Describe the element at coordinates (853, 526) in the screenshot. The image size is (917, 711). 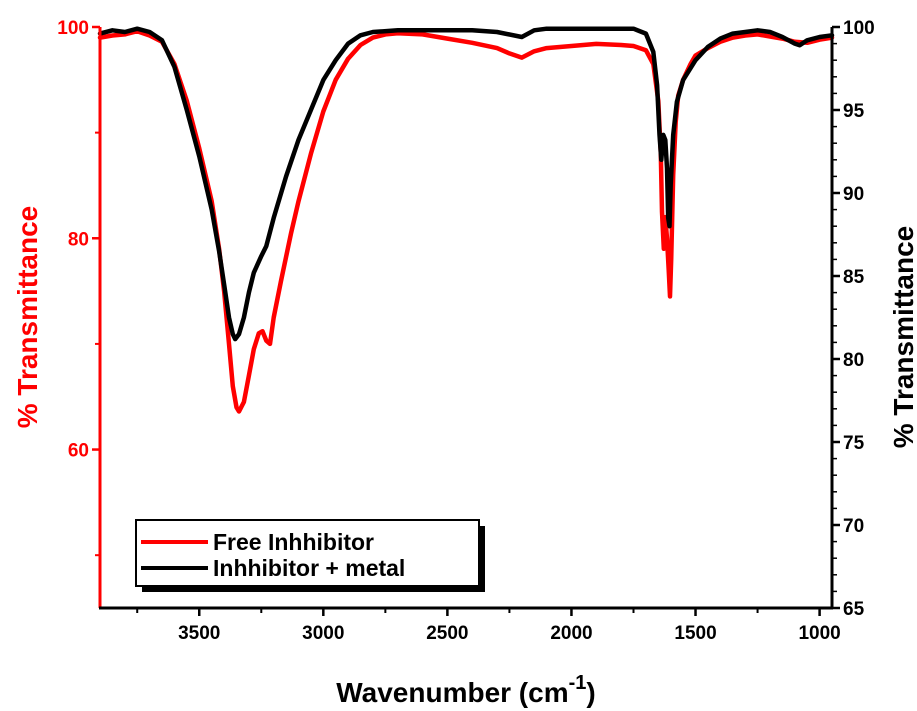
I see `right-y-tick-label: 70` at that location.